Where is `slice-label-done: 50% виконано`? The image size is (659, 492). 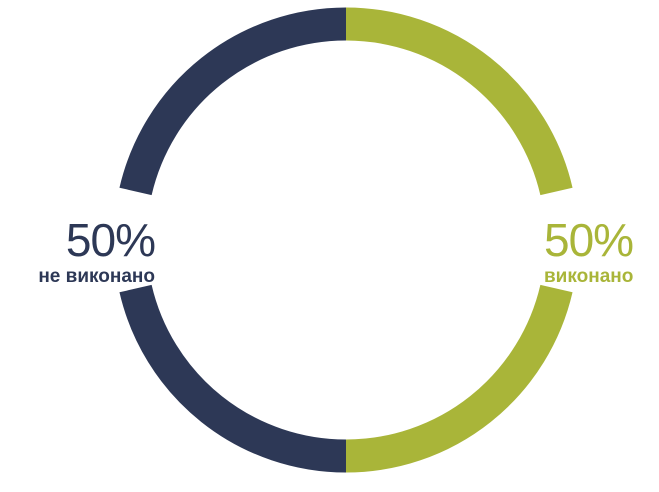 slice-label-done: 50% виконано is located at coordinates (589, 251).